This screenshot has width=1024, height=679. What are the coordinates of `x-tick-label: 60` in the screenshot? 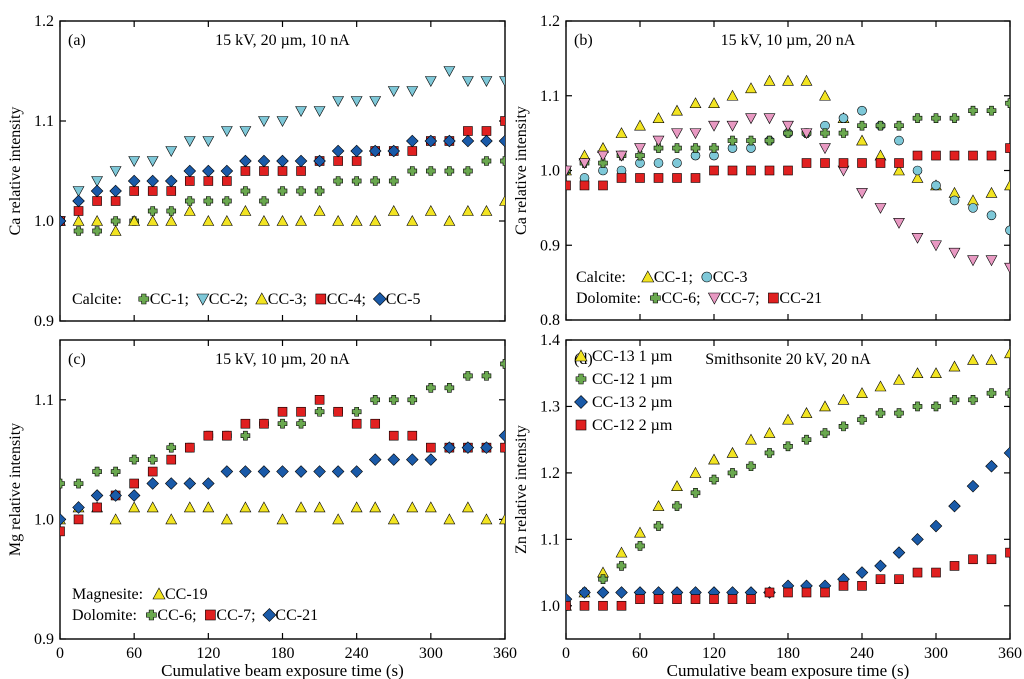 It's located at (640, 653).